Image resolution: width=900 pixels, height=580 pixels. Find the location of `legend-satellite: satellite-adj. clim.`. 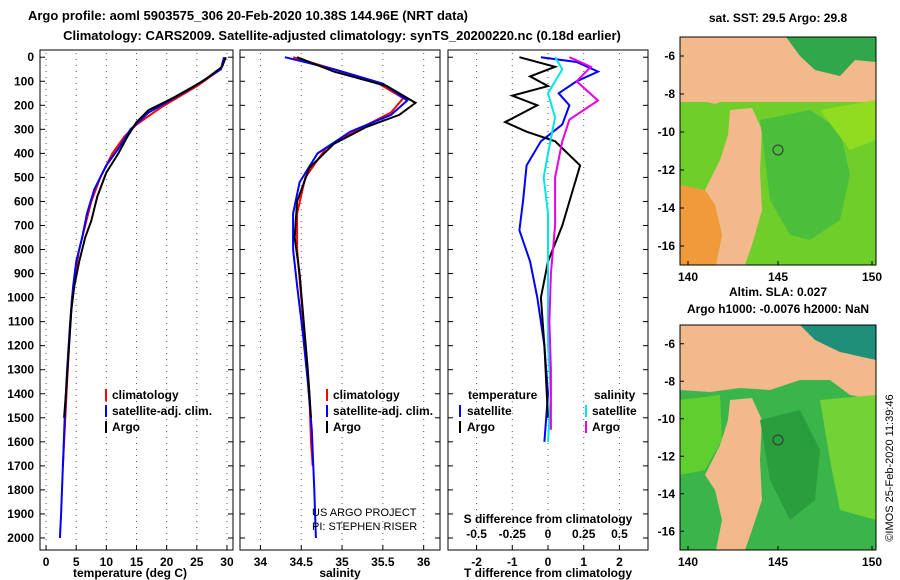

legend-satellite: satellite-adj. clim. is located at coordinates (162, 411).